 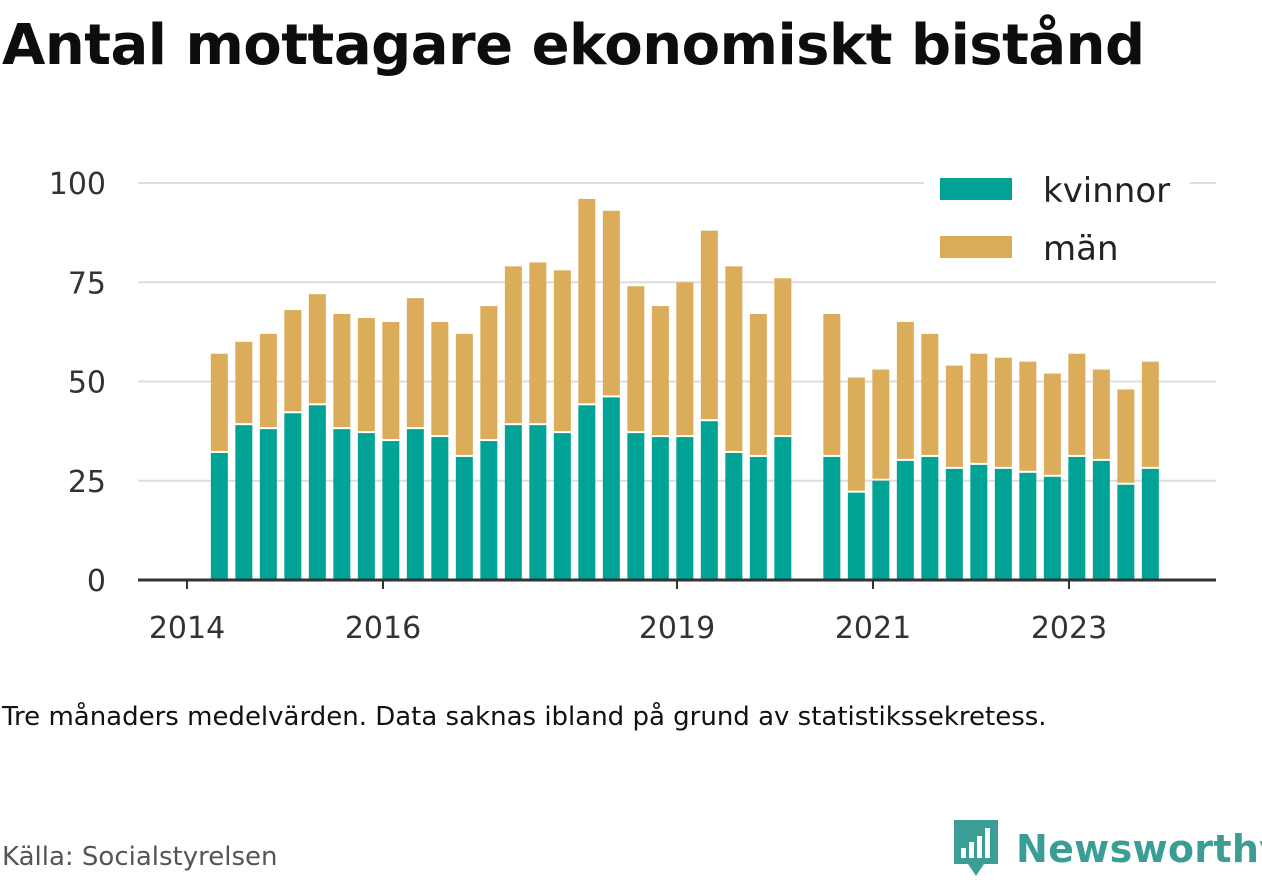 I want to click on y-tick-label-0: 0, so click(x=96, y=581).